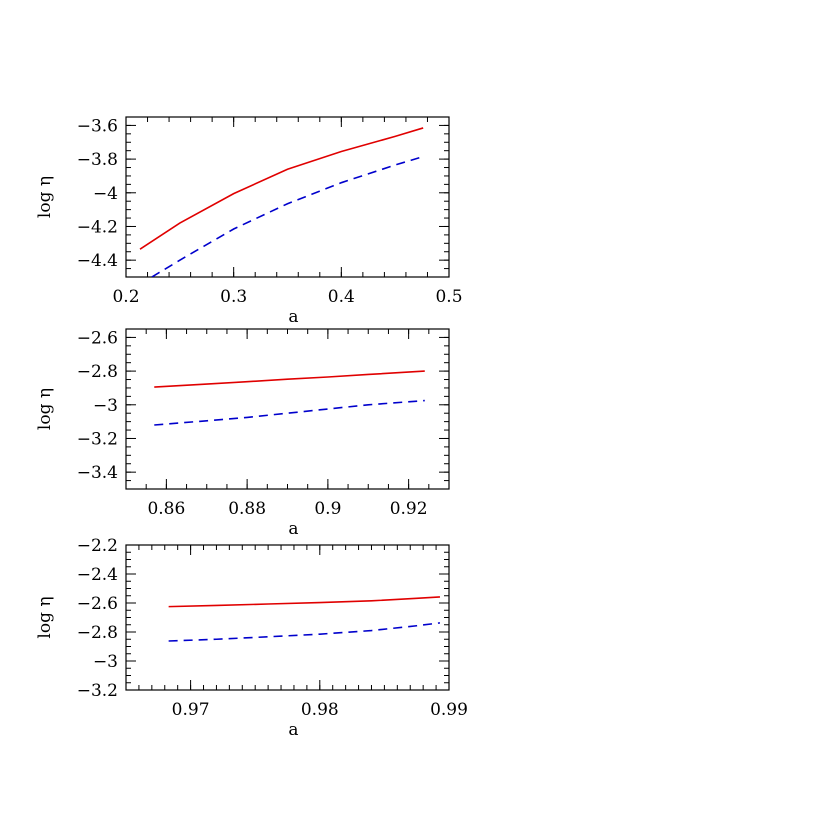 This screenshot has width=817, height=817. I want to click on x-tick-label: 0.5, so click(448, 297).